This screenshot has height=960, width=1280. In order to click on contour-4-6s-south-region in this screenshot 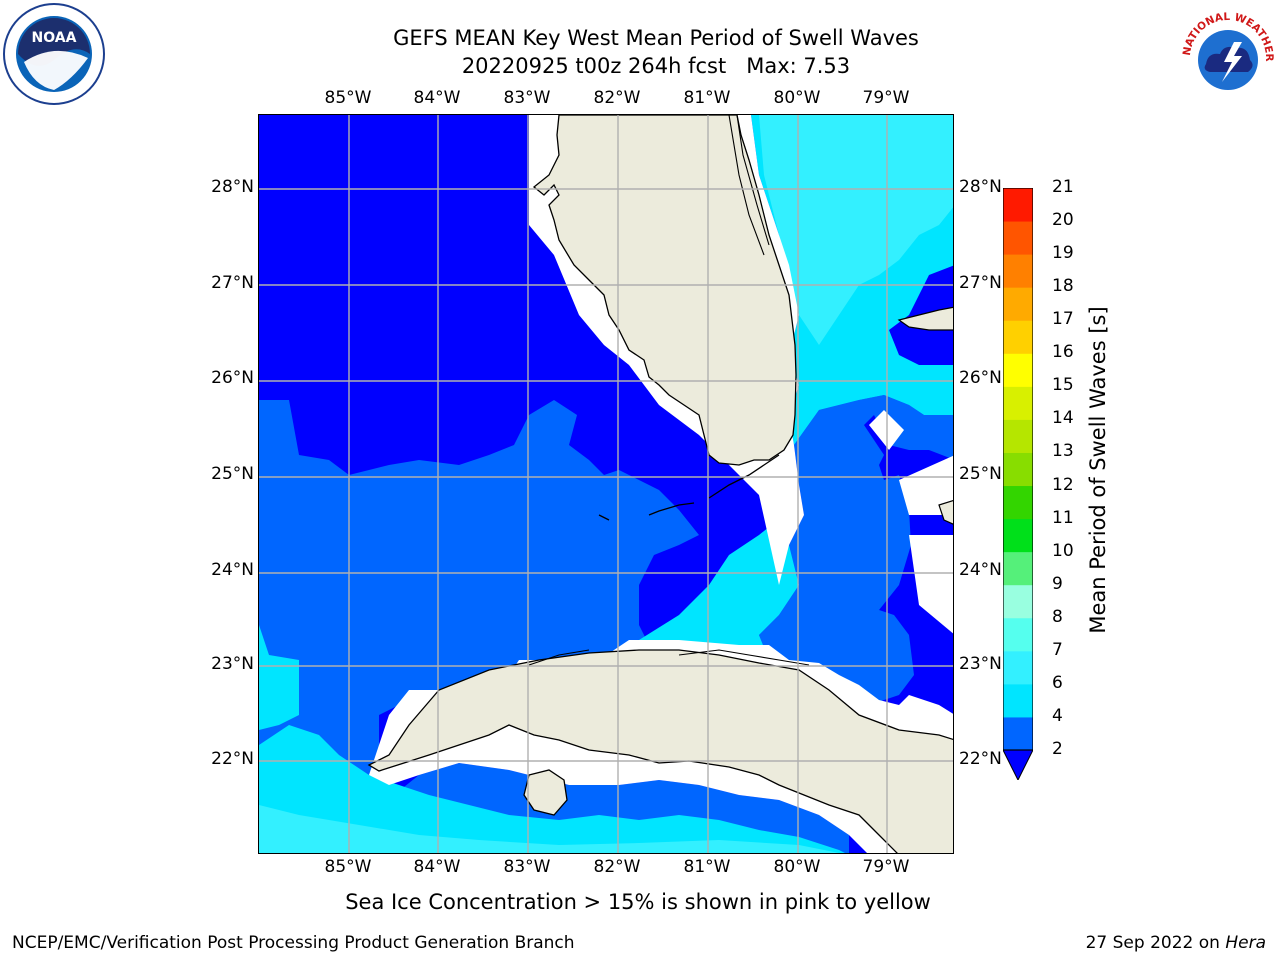, I will do `click(552, 789)`.